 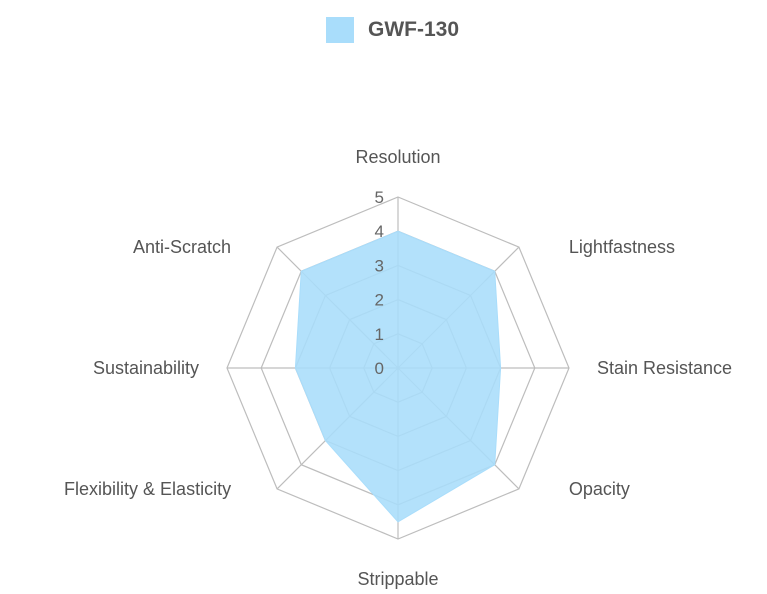 What do you see at coordinates (379, 231) in the screenshot?
I see `tick-label-4: 4` at bounding box center [379, 231].